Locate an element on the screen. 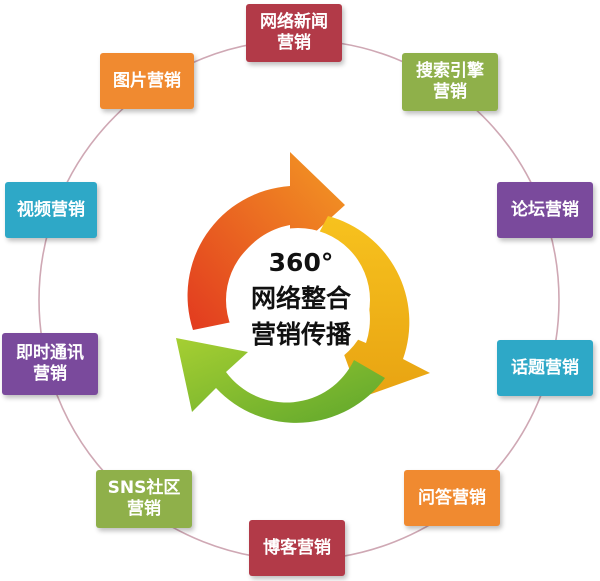 The image size is (600, 581). center-hub is located at coordinates (298, 300).